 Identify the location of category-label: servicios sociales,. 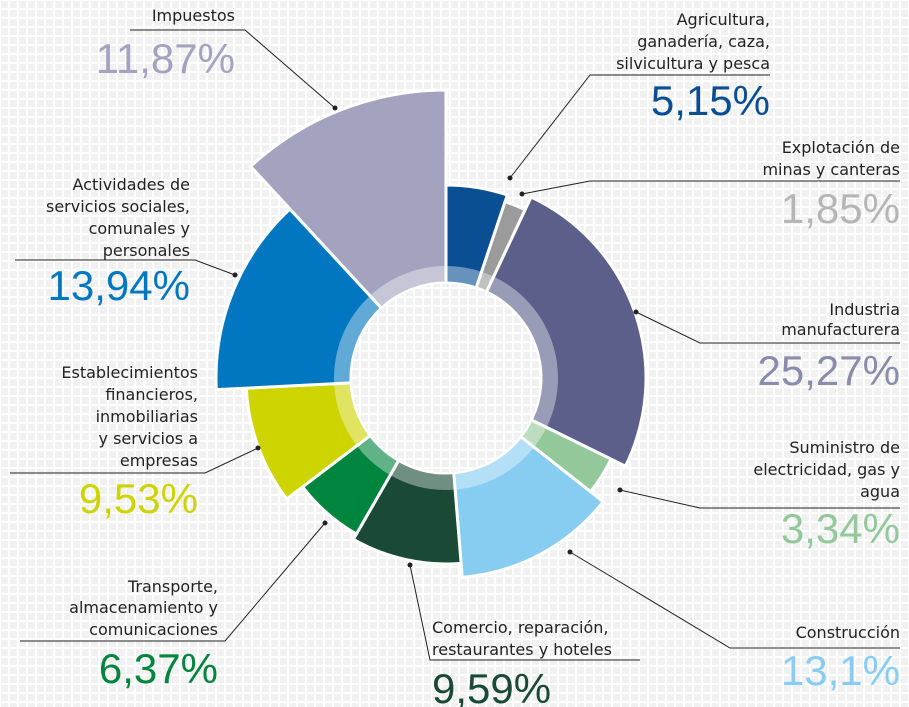
(118, 206).